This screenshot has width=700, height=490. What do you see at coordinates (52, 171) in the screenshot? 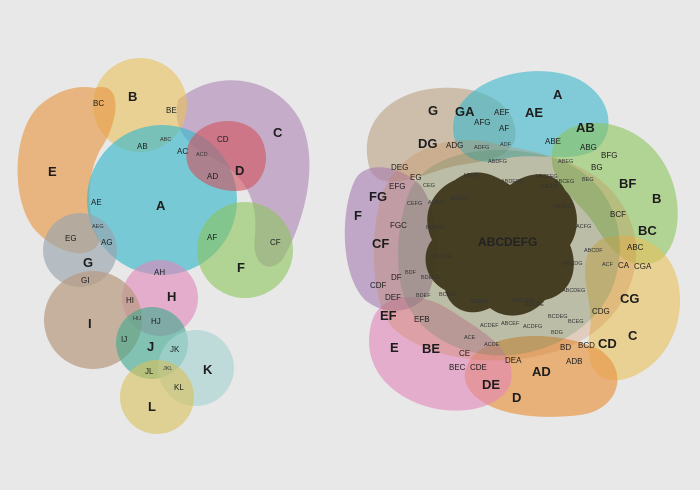
I see `left-label-e: E` at bounding box center [52, 171].